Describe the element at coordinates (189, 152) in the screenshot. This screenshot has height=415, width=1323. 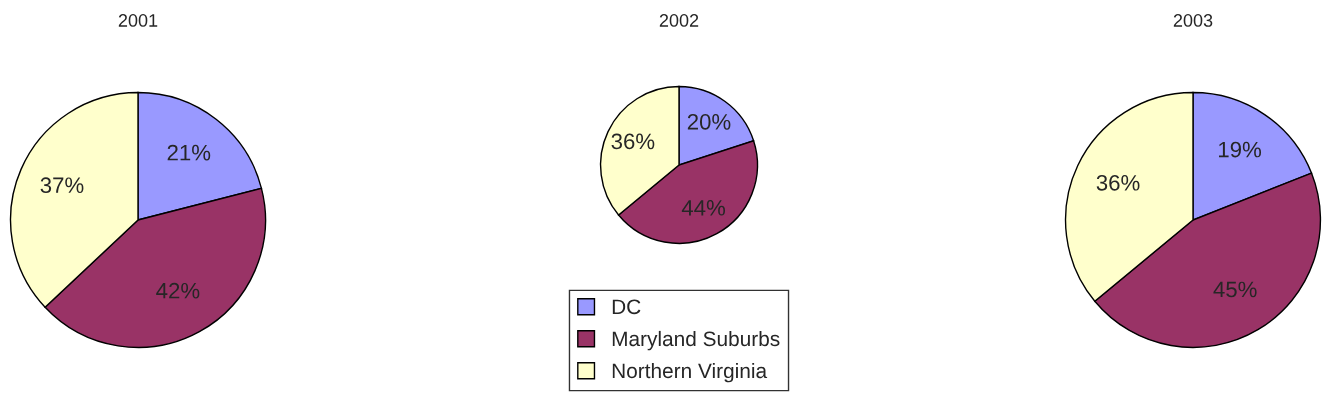
I see `data-label: 21%` at that location.